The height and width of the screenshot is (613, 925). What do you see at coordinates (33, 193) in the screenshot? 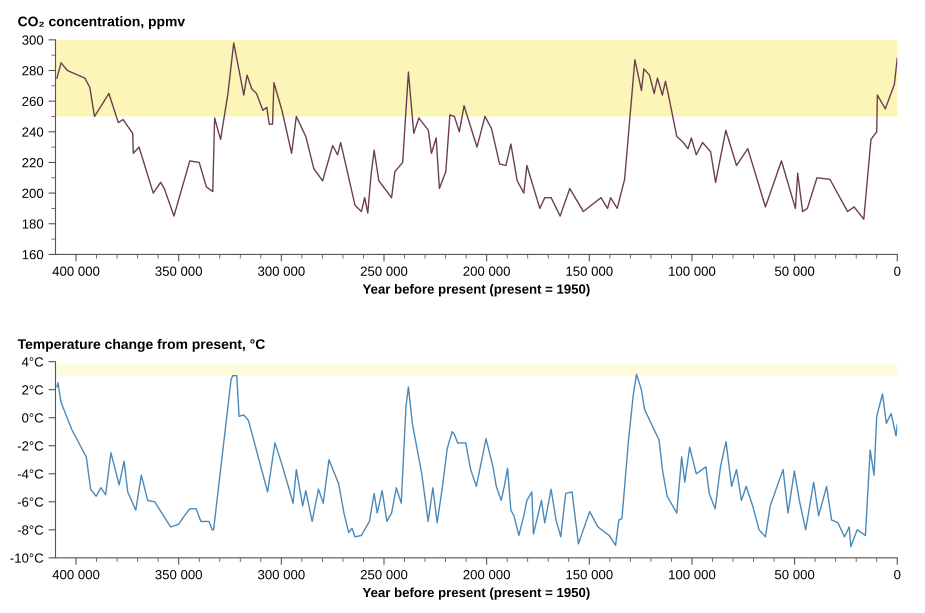
I see `y-tick-label: 200` at bounding box center [33, 193].